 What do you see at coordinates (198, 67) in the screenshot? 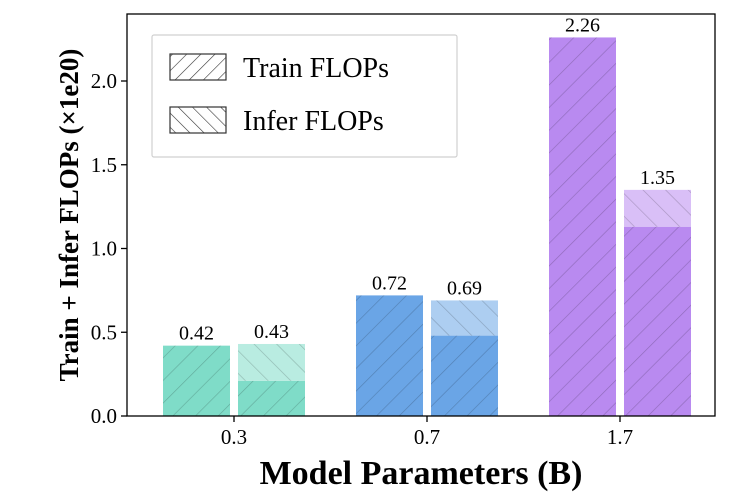
I see `legend-swatch-train` at bounding box center [198, 67].